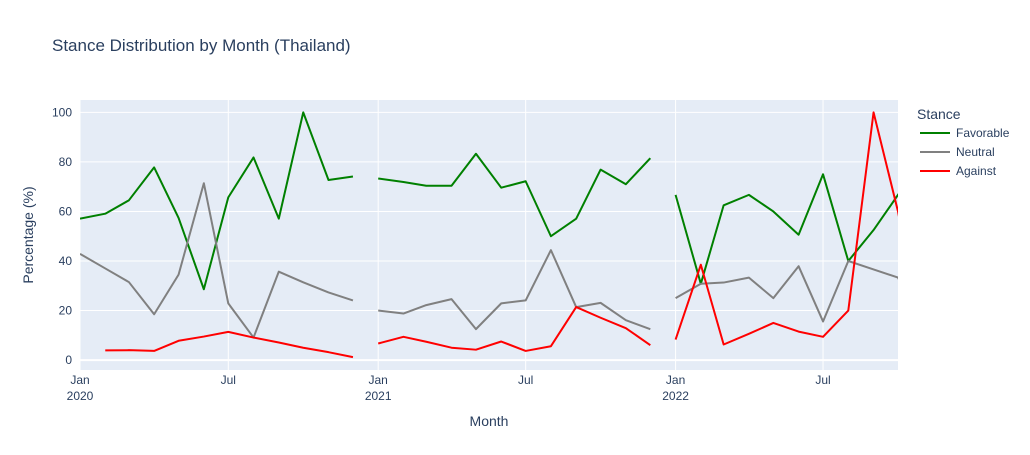 This screenshot has width=1030, height=455. I want to click on y-axis-title: Percentage (%), so click(28, 234).